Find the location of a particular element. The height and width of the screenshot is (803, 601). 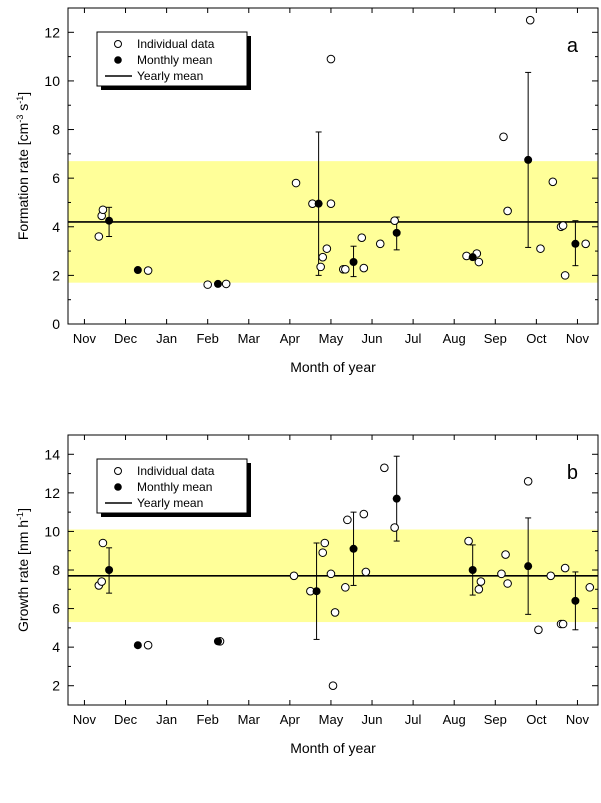

x-tick-label: May is located at coordinates (331, 338).